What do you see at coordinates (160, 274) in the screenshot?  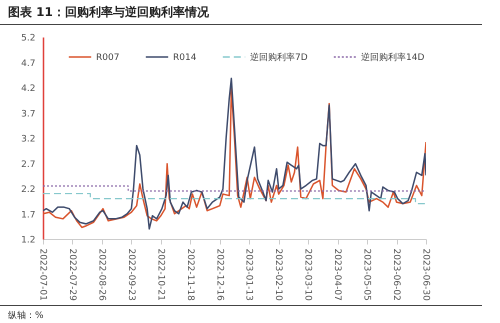 I see `x-tick-label: 2022-10-21` at bounding box center [160, 274].